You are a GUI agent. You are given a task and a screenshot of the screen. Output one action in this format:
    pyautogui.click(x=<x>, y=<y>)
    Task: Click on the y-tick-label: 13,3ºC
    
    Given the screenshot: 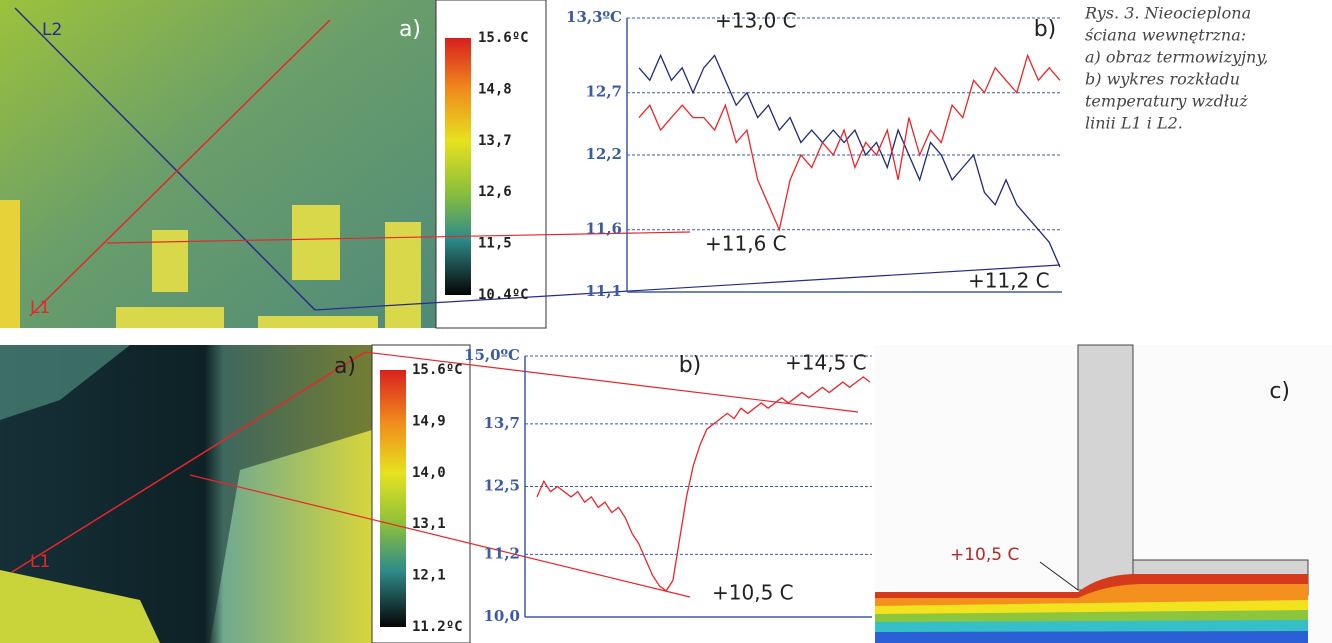 What is the action you would take?
    pyautogui.click(x=594, y=17)
    